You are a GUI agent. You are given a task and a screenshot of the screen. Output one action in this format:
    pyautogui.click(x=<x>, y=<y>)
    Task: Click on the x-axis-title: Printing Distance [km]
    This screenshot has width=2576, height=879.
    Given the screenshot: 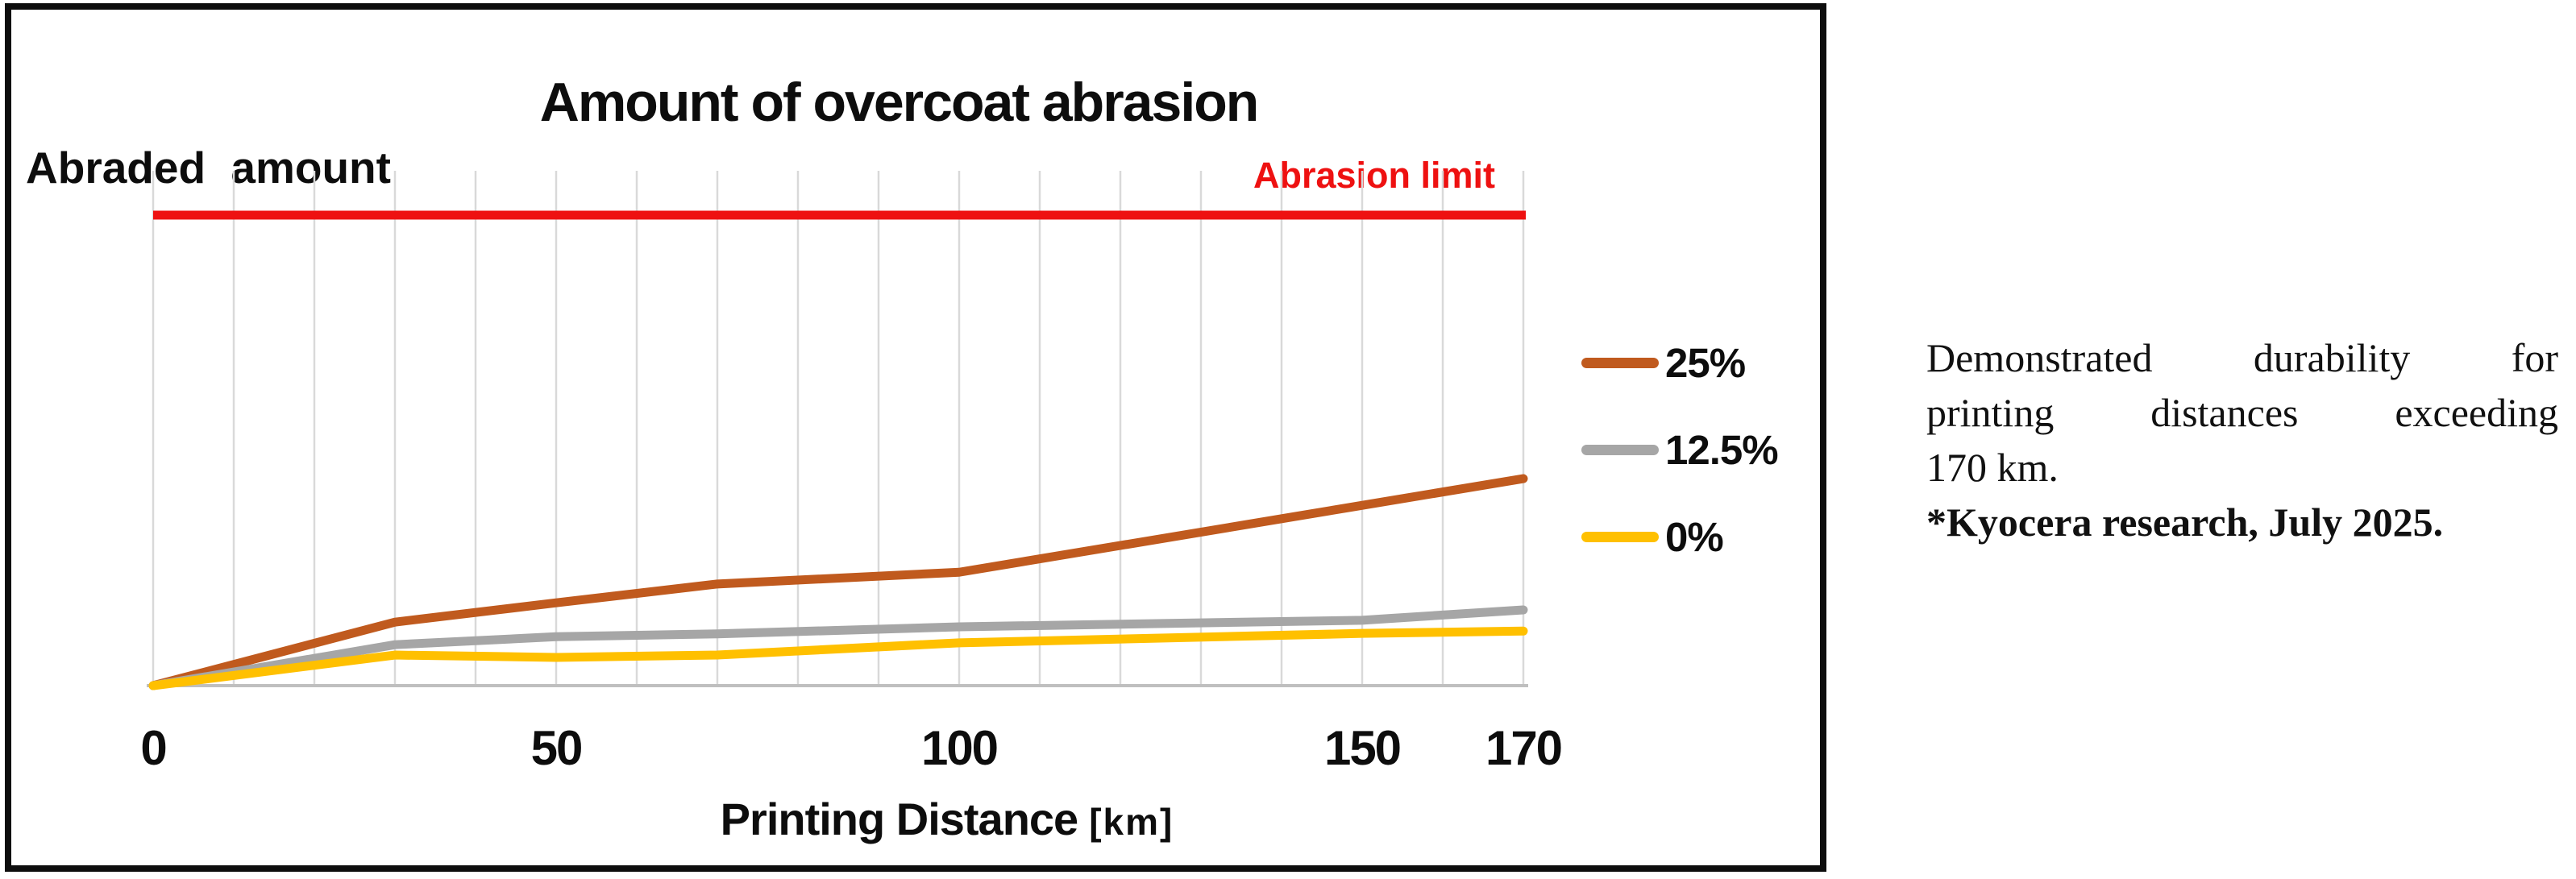 What is the action you would take?
    pyautogui.click(x=947, y=819)
    